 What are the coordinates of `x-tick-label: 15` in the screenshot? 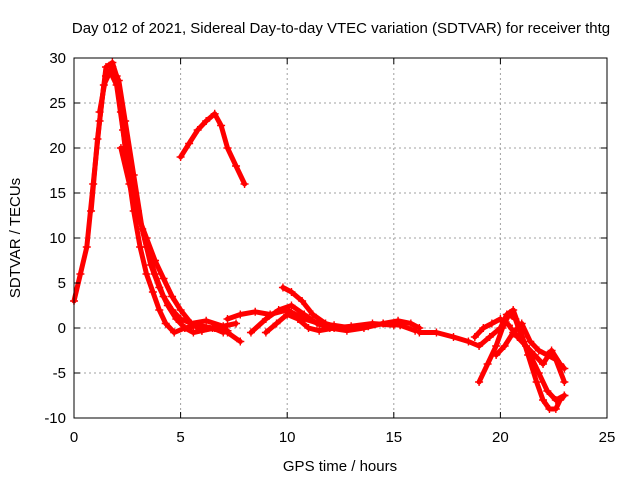 It's located at (393, 437).